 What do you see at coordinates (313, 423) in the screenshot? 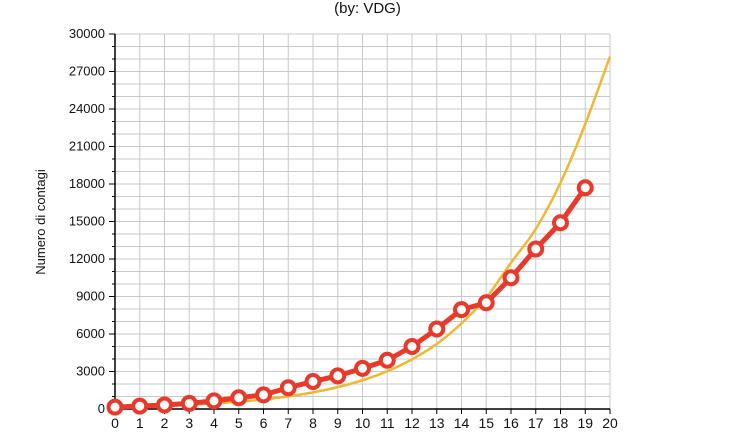
I see `x-tick-label: 8` at bounding box center [313, 423].